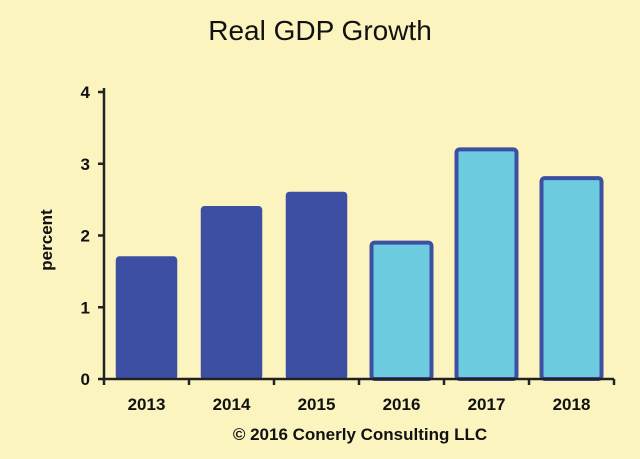 The image size is (640, 459). What do you see at coordinates (46, 240) in the screenshot?
I see `y-axis-label: percent` at bounding box center [46, 240].